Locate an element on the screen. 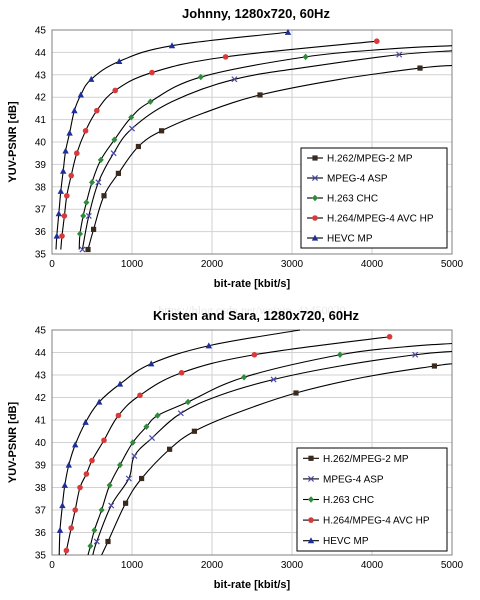 The height and width of the screenshot is (600, 480). y-tick-label: 43 is located at coordinates (41, 376).